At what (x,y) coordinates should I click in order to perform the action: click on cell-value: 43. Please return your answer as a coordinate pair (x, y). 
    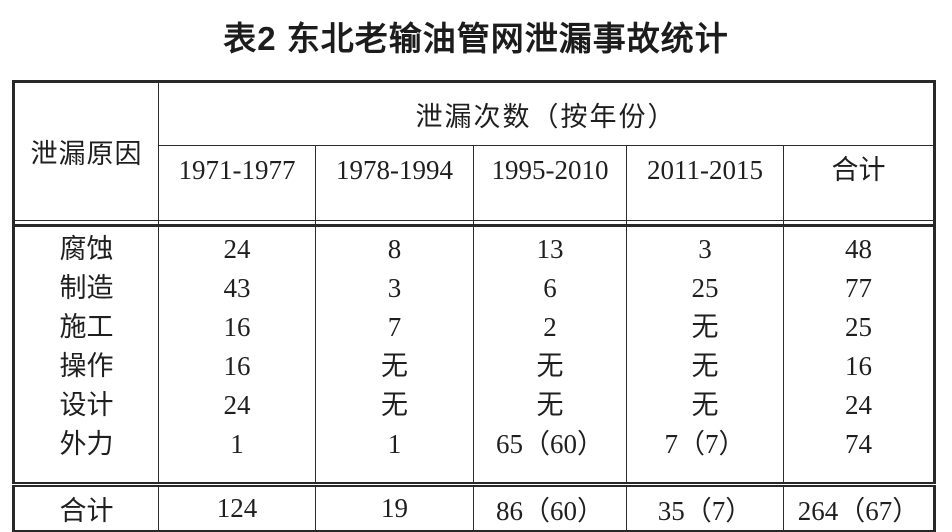
    Looking at the image, I should click on (237, 288).